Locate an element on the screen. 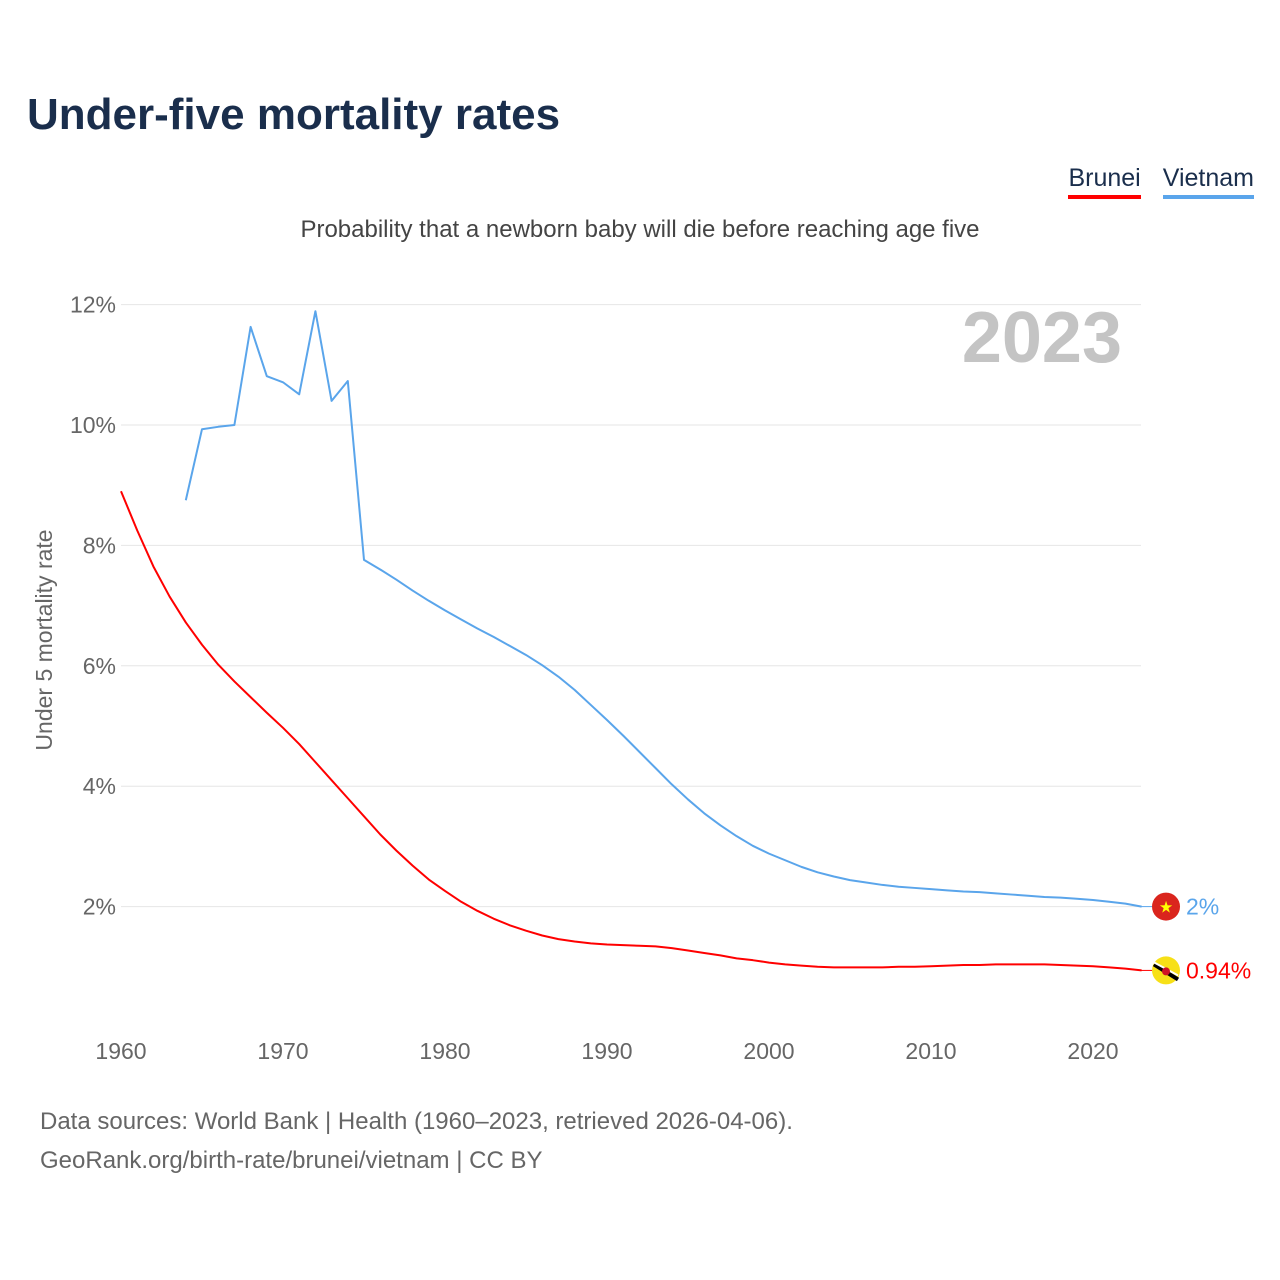 The height and width of the screenshot is (1280, 1280). y-tick-label: 6% is located at coordinates (99, 666).